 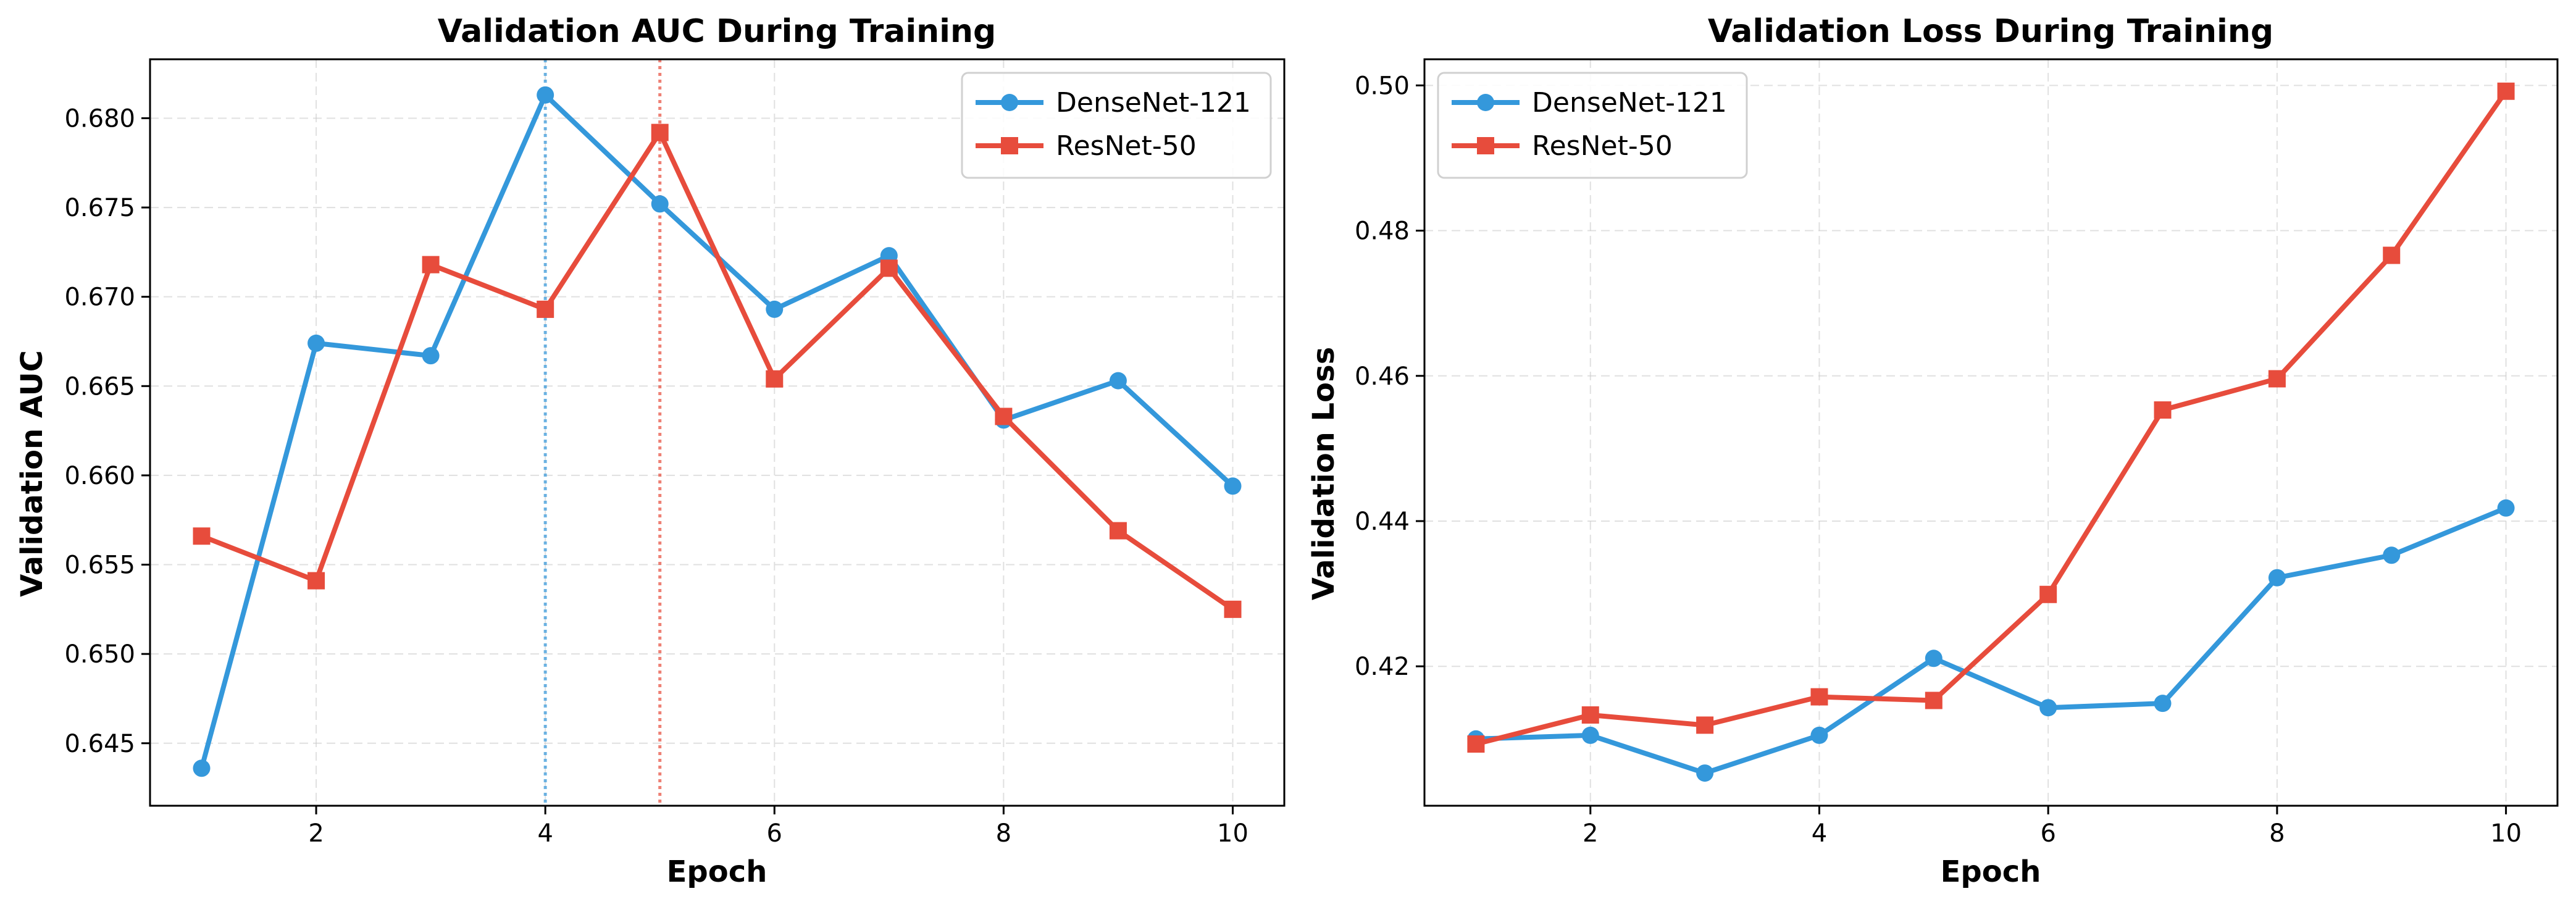 I want to click on auc-chart-legend-label: DenseNet-121, so click(x=1153, y=103).